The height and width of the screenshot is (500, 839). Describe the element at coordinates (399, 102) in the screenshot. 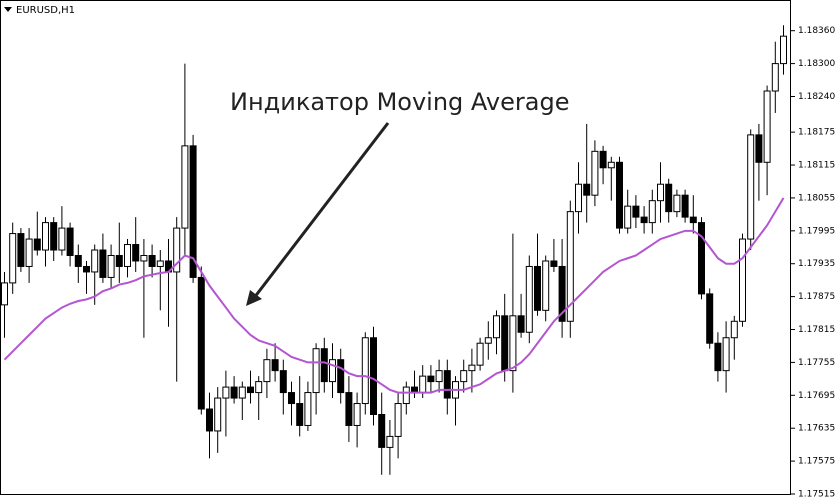

I see `annotation: Индикатор Moving Average` at that location.